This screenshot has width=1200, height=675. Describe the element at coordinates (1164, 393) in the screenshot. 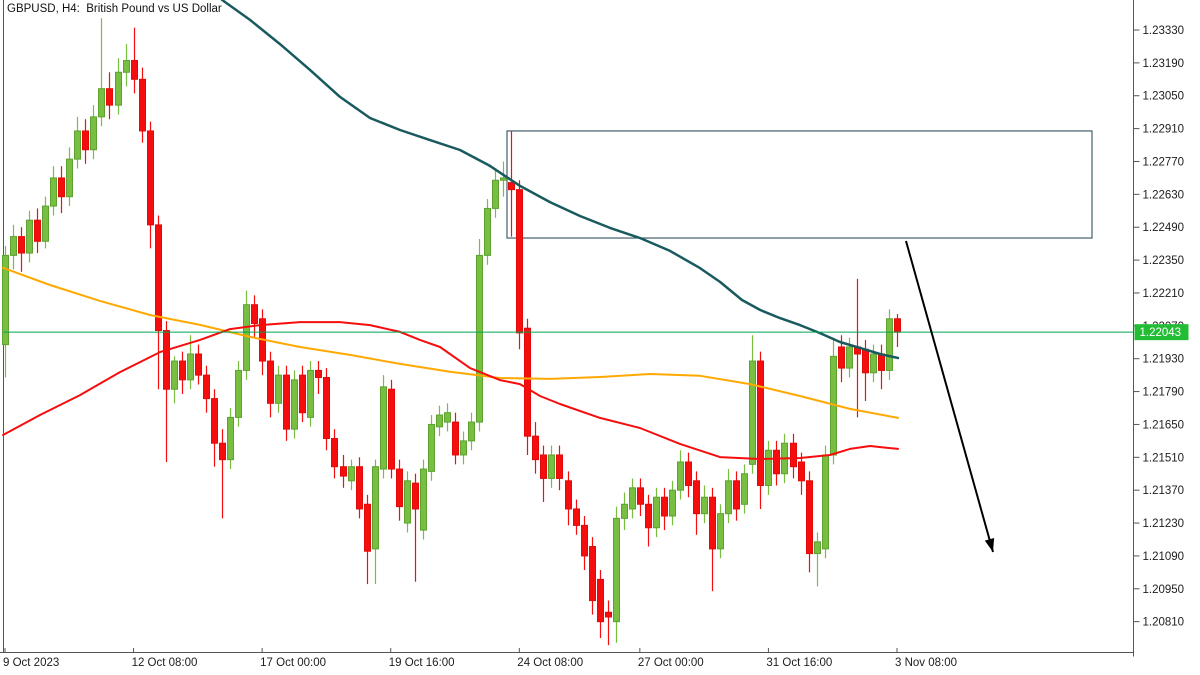

I see `price-axis-label: 1.21790` at that location.